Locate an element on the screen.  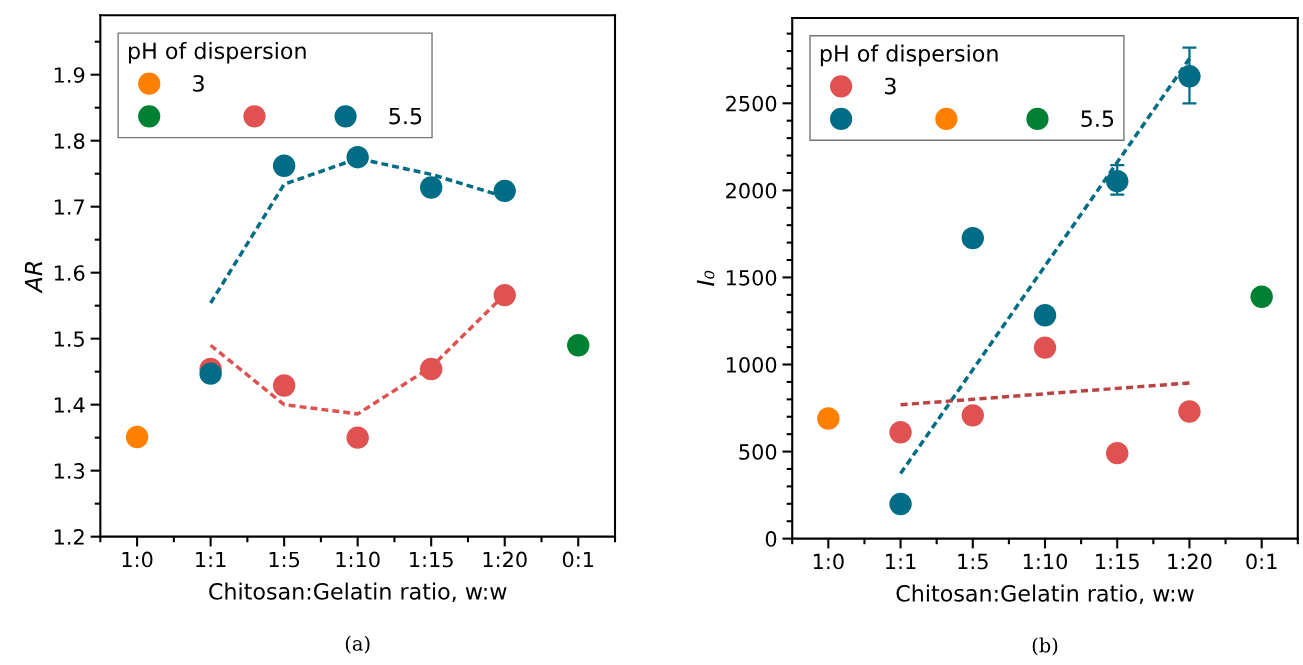
y-tick-label: 1.4 is located at coordinates (69, 405).